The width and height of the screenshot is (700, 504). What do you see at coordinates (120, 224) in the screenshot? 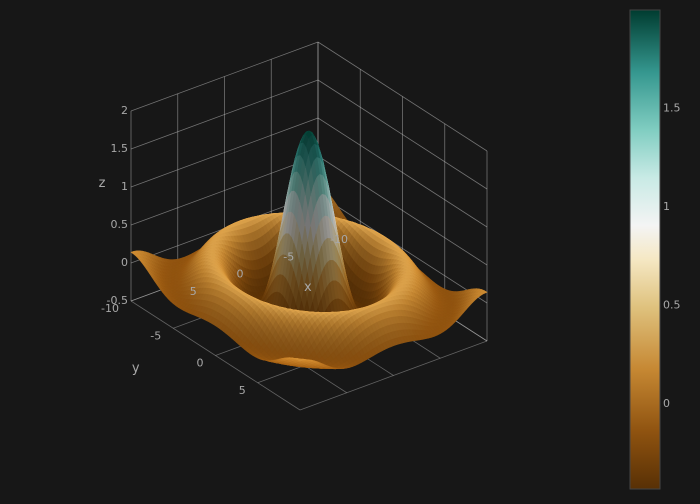
I see `z-tick-label: 0.5` at bounding box center [120, 224].